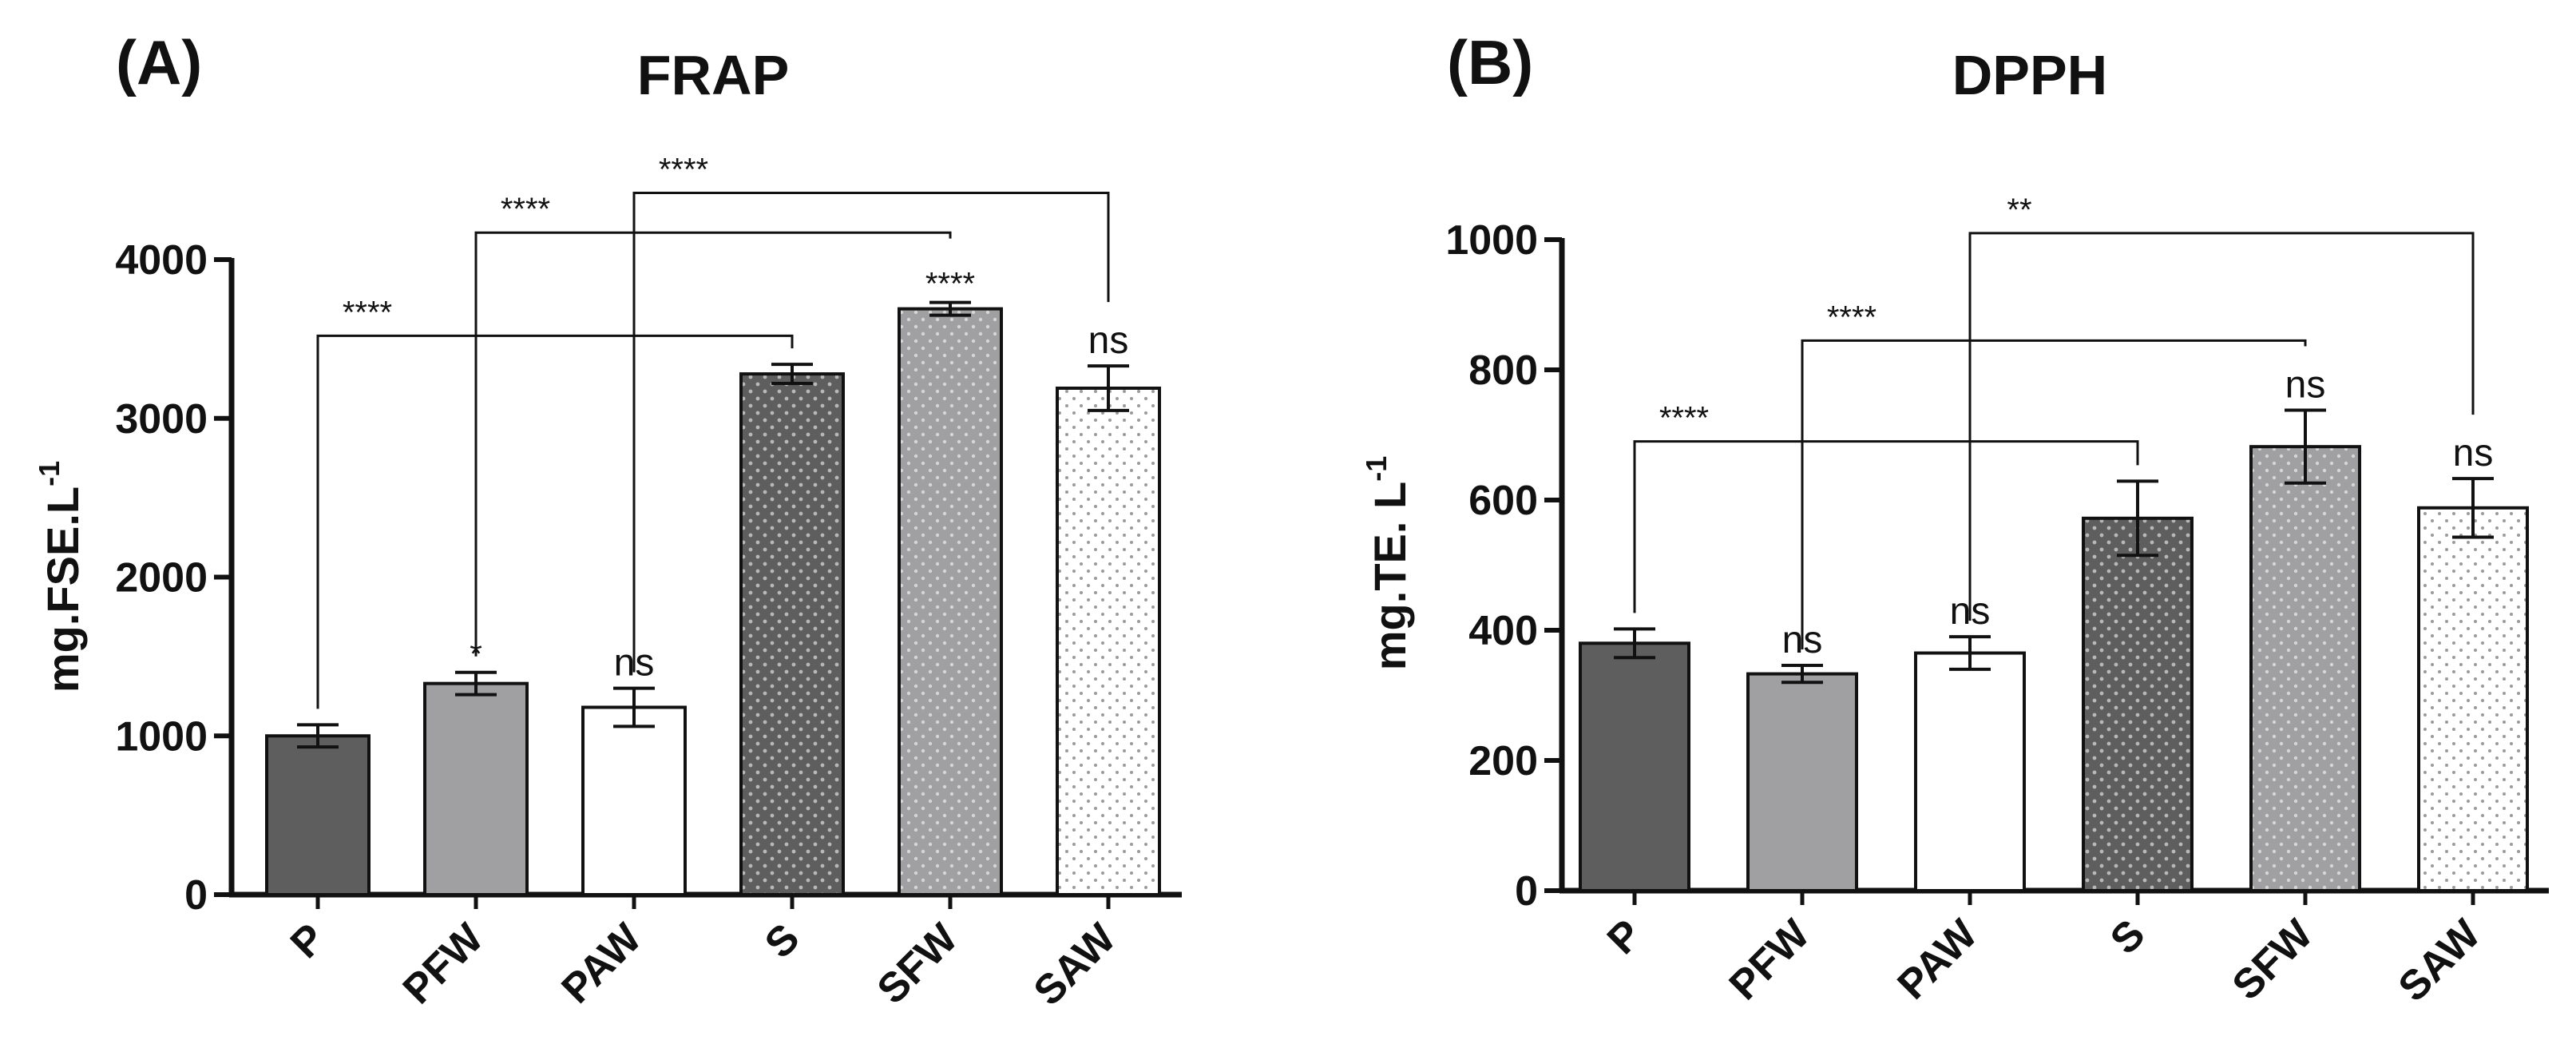  Describe the element at coordinates (950, 602) in the screenshot. I see `frap-bar-sfw` at that location.